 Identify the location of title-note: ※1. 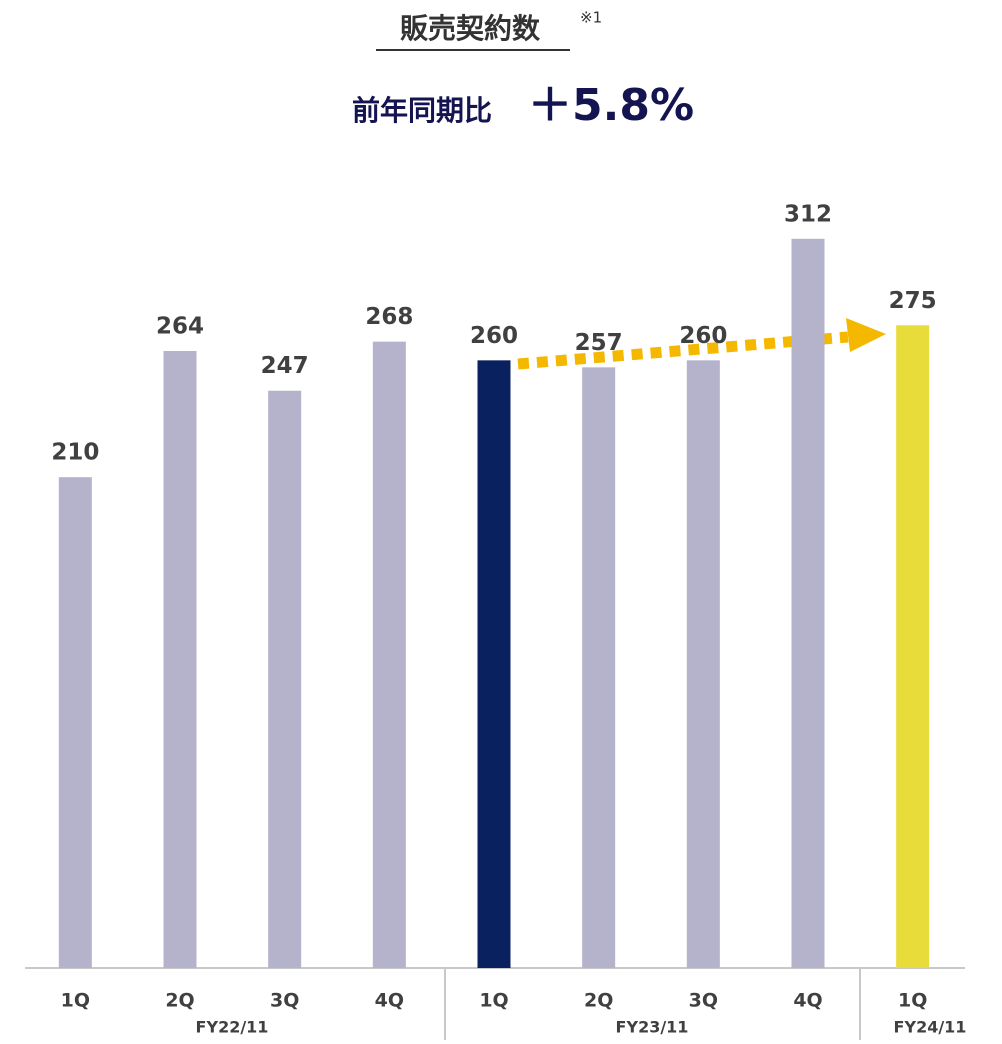
(591, 18).